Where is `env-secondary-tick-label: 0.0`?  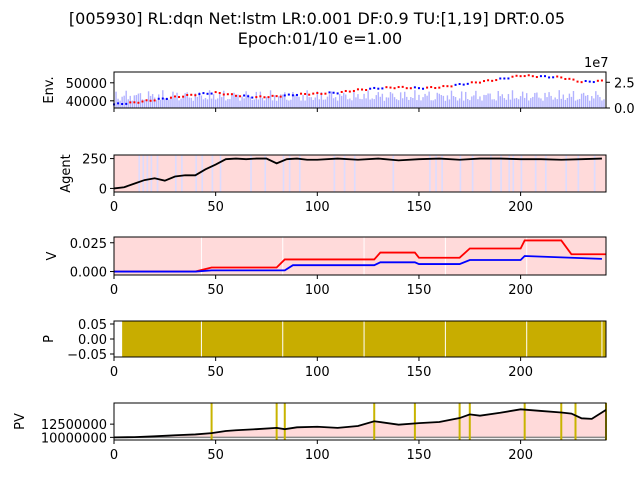 env-secondary-tick-label: 0.0 is located at coordinates (624, 109).